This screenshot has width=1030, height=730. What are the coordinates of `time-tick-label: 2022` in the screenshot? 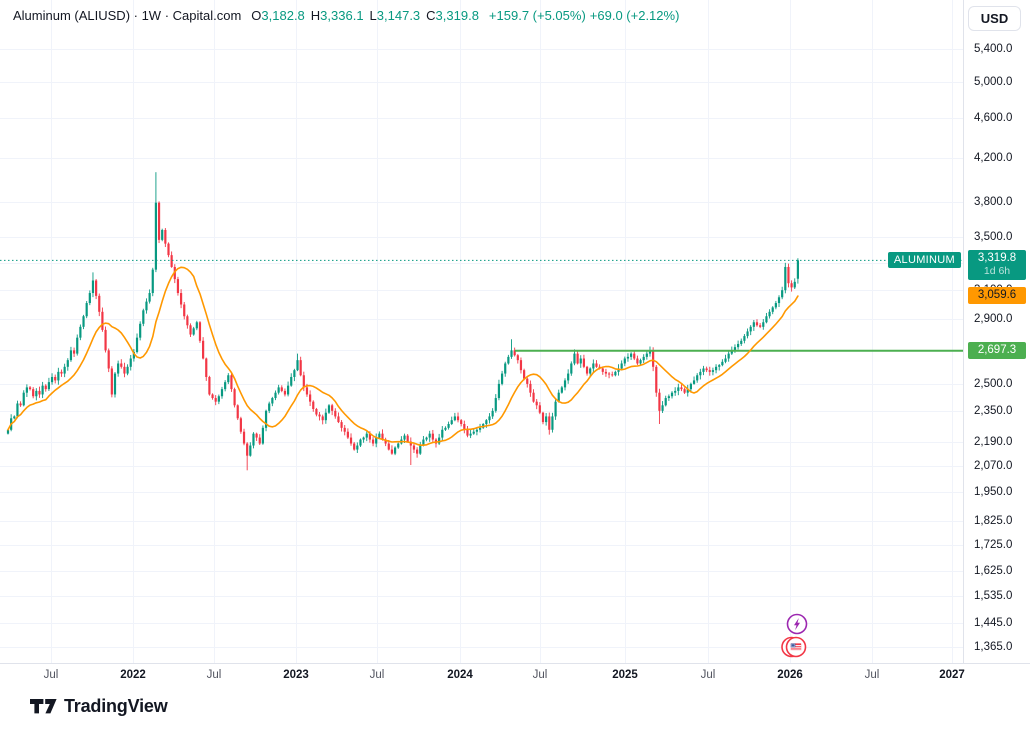 It's located at (133, 675).